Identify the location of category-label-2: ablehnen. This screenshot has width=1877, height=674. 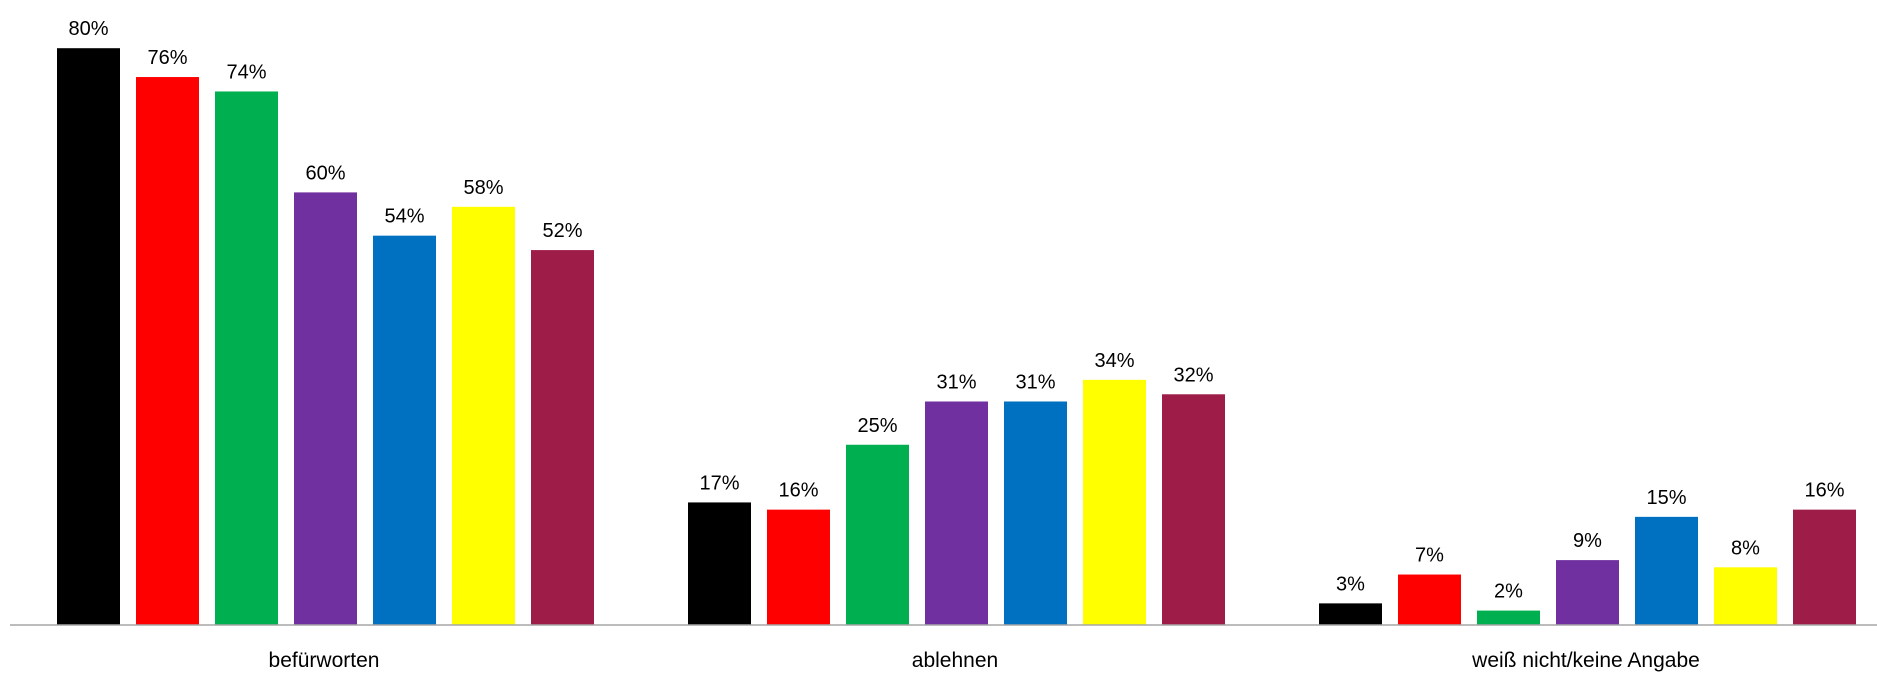
(955, 660).